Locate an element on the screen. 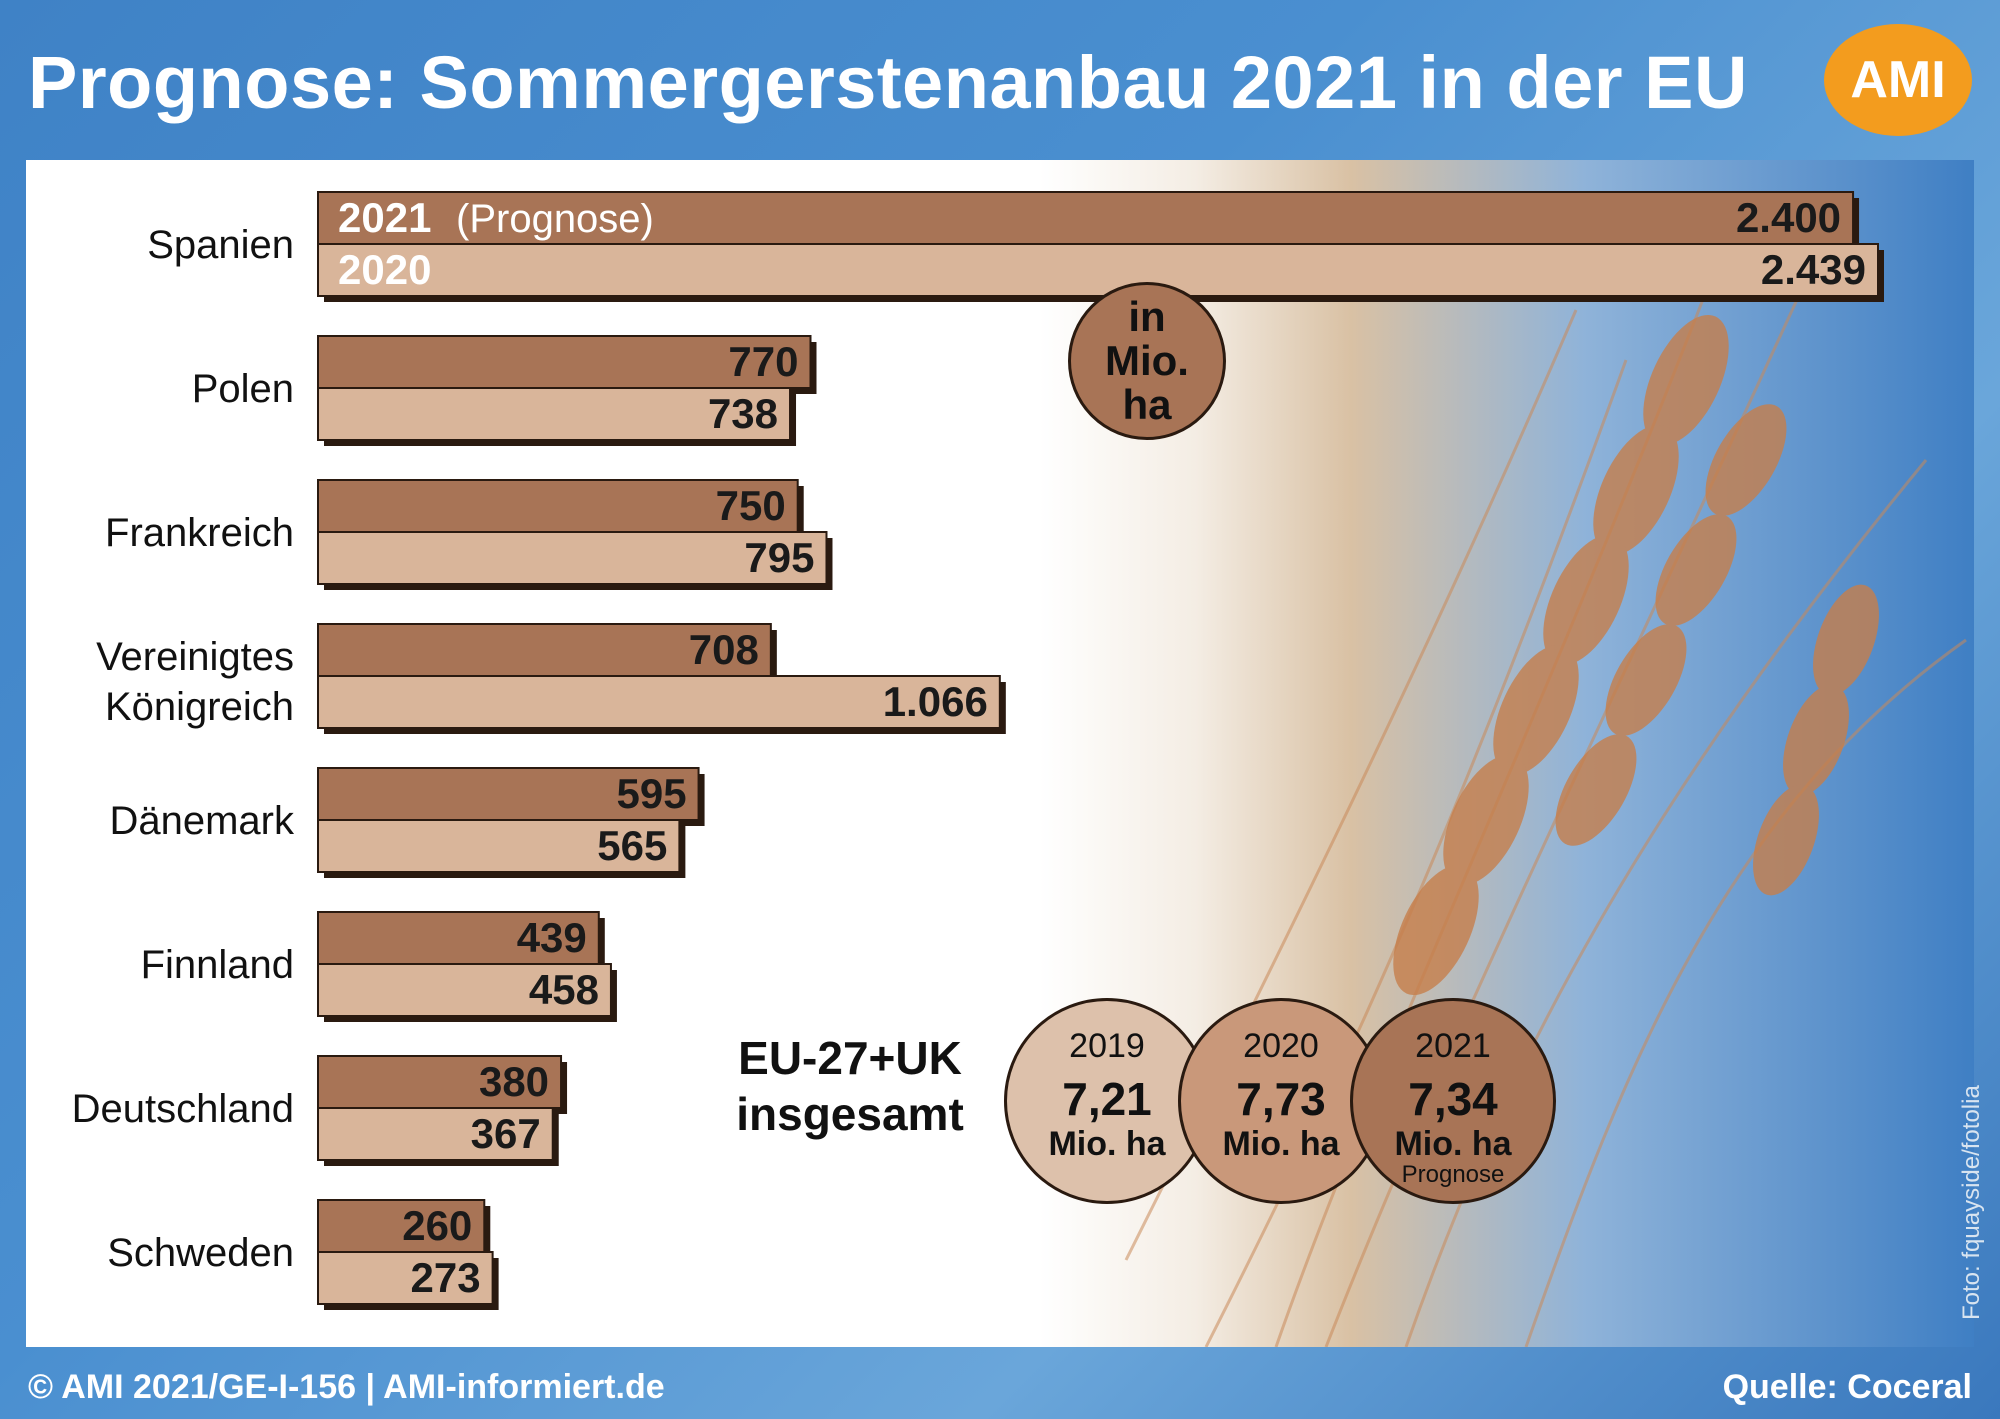  category-label: Vereinigtes Königreich is located at coordinates (195, 682).